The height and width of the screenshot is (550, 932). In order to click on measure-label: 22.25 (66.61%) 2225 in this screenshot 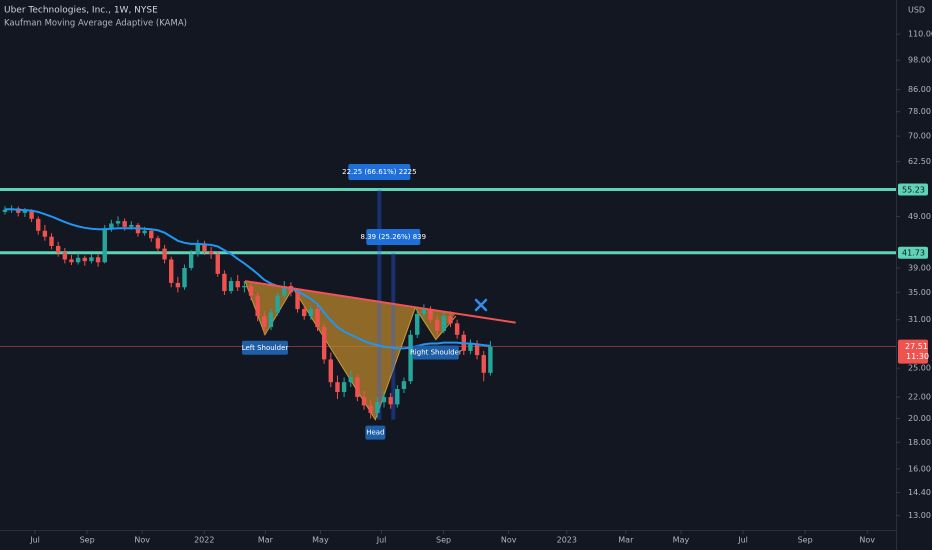, I will do `click(379, 172)`.